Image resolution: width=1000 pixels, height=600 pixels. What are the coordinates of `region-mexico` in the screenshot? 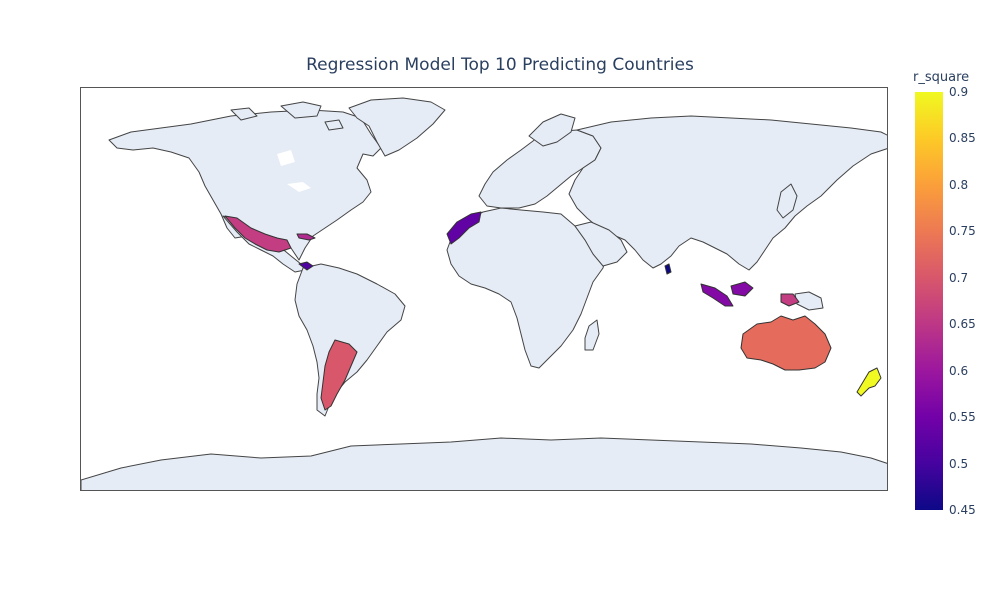 It's located at (258, 234).